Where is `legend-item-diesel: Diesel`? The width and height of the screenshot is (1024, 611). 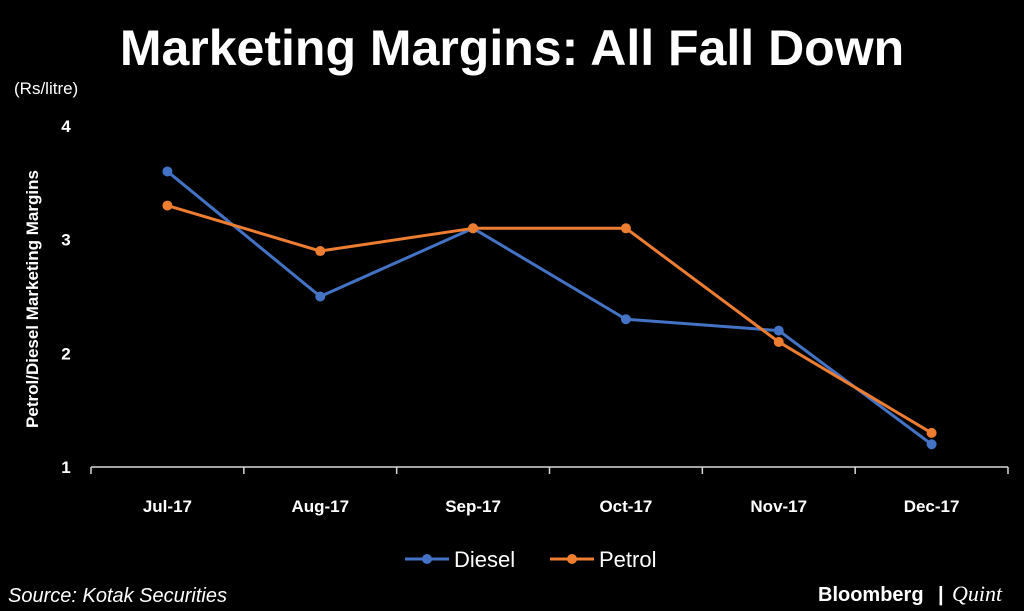
legend-item-diesel: Diesel is located at coordinates (460, 559).